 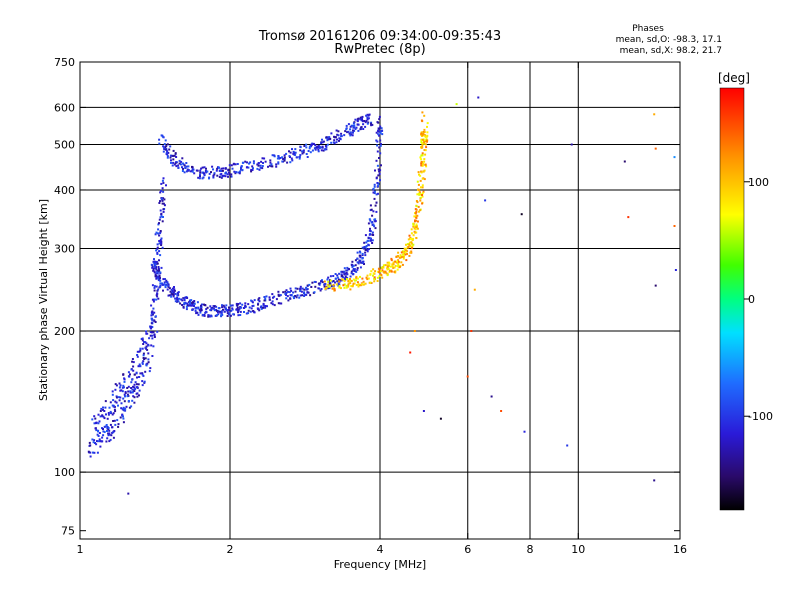 What do you see at coordinates (64, 145) in the screenshot?
I see `y-tick-label: 500` at bounding box center [64, 145].